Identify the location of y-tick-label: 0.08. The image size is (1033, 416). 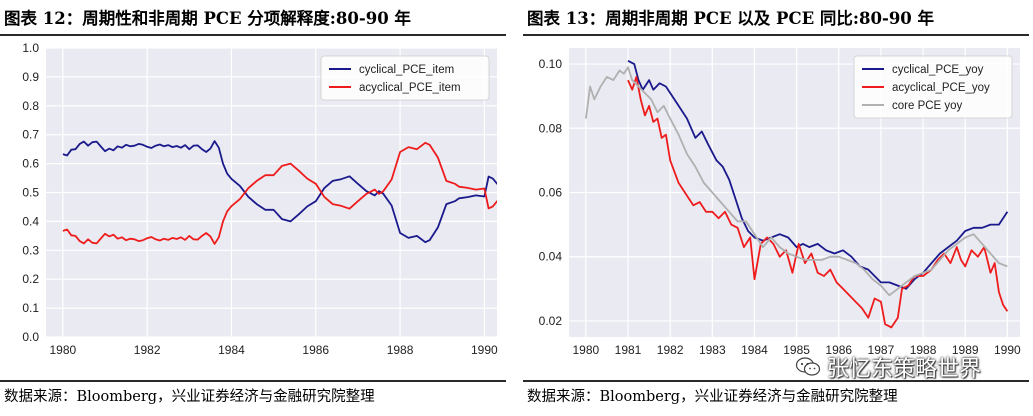
(551, 128).